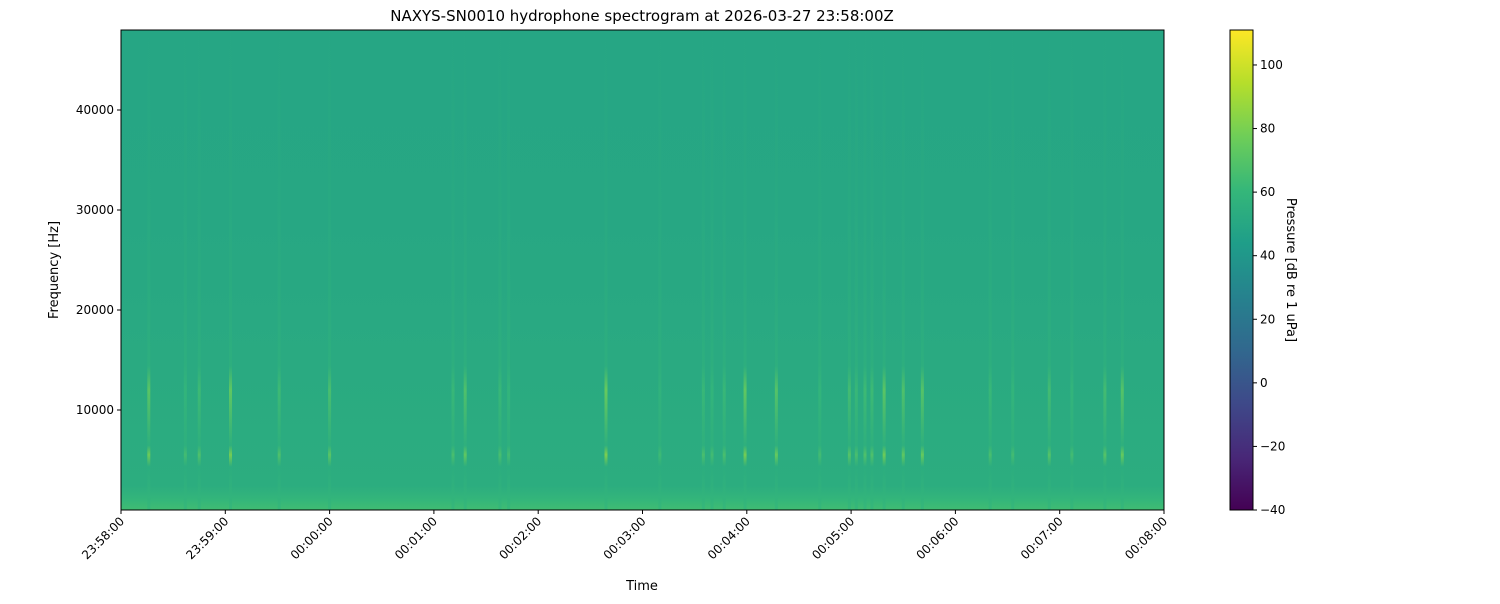 The image size is (1500, 604). What do you see at coordinates (95, 210) in the screenshot?
I see `y-tick-label: 30000` at bounding box center [95, 210].